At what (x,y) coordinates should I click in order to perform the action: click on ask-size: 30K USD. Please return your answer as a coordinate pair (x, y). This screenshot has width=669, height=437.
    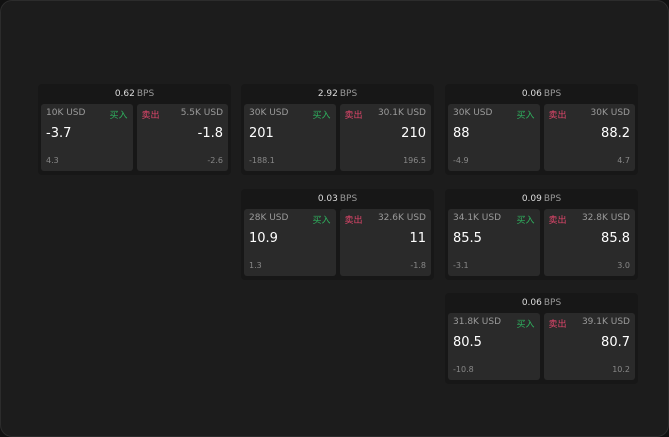
    Looking at the image, I should click on (610, 113).